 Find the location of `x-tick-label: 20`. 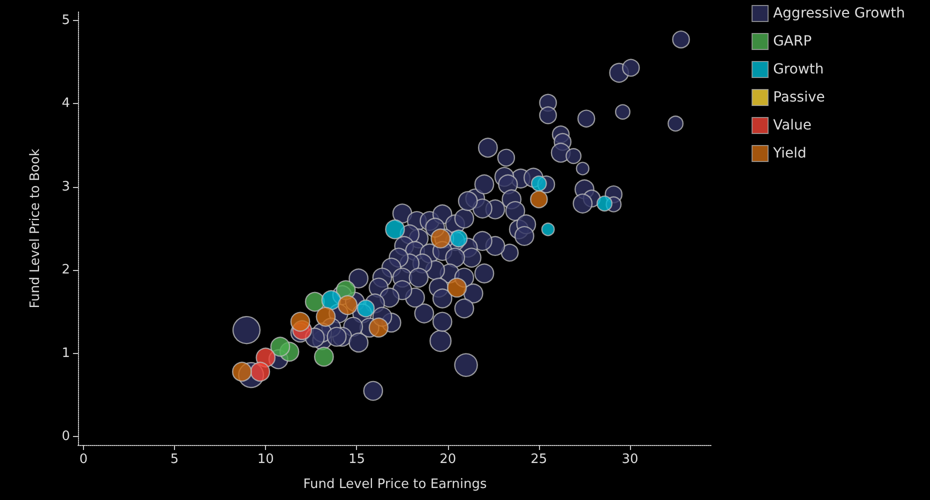

x-tick-label: 20 is located at coordinates (448, 459).